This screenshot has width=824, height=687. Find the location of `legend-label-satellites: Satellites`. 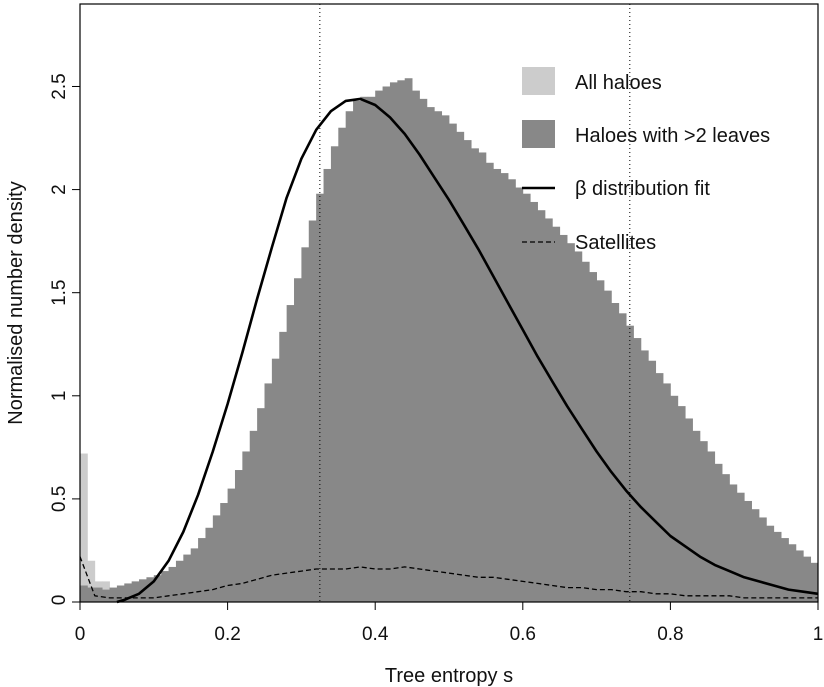

legend-label-satellites: Satellites is located at coordinates (615, 243).